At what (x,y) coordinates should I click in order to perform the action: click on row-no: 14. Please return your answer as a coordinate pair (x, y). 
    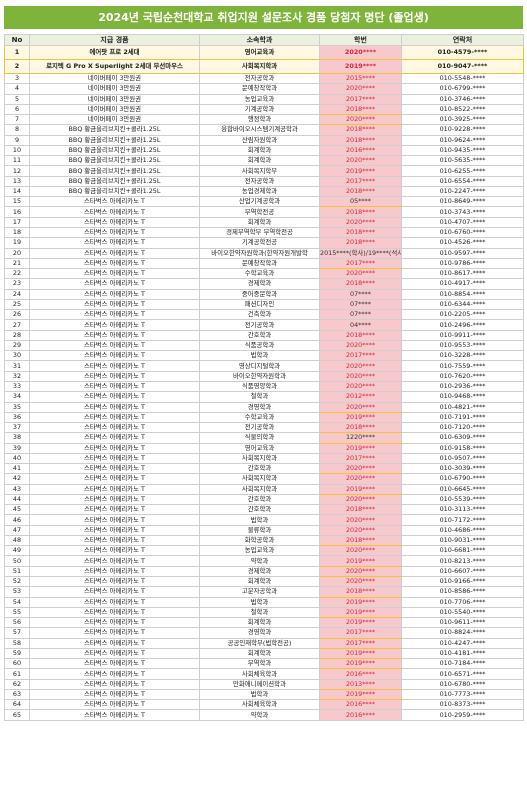
    Looking at the image, I should click on (17, 191).